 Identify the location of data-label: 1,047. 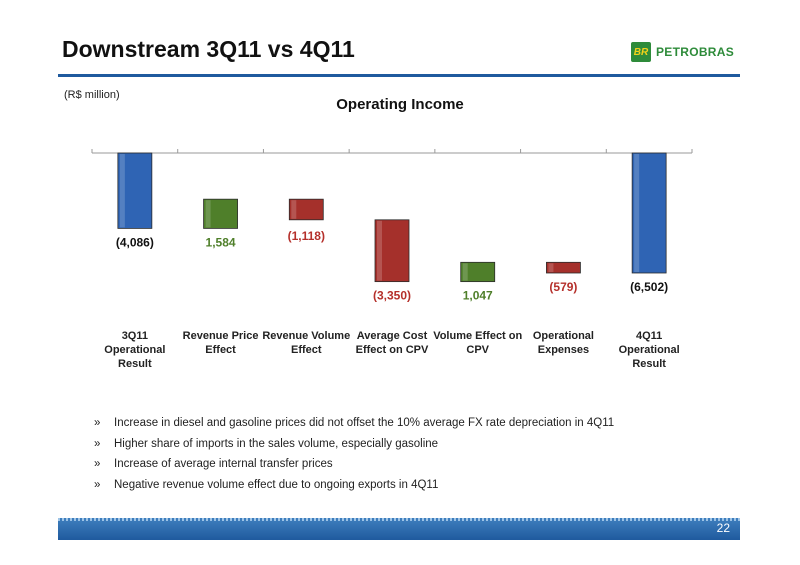
(478, 296).